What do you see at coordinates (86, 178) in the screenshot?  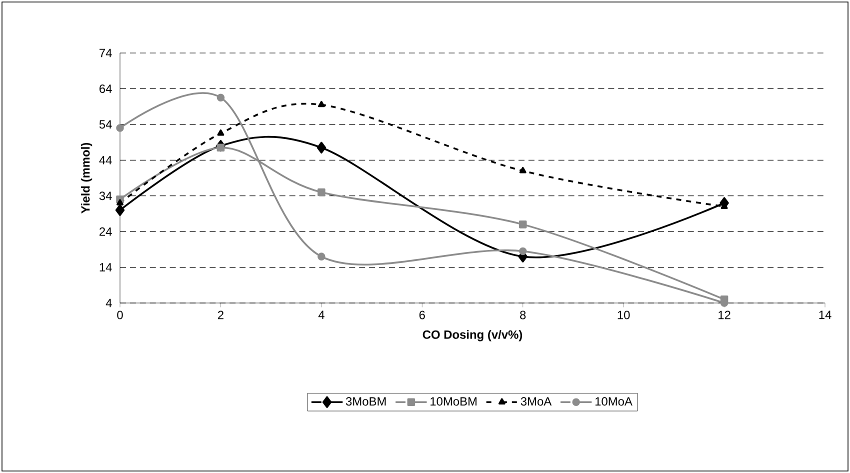 I see `y-axis-title: Yield (mmol)` at bounding box center [86, 178].